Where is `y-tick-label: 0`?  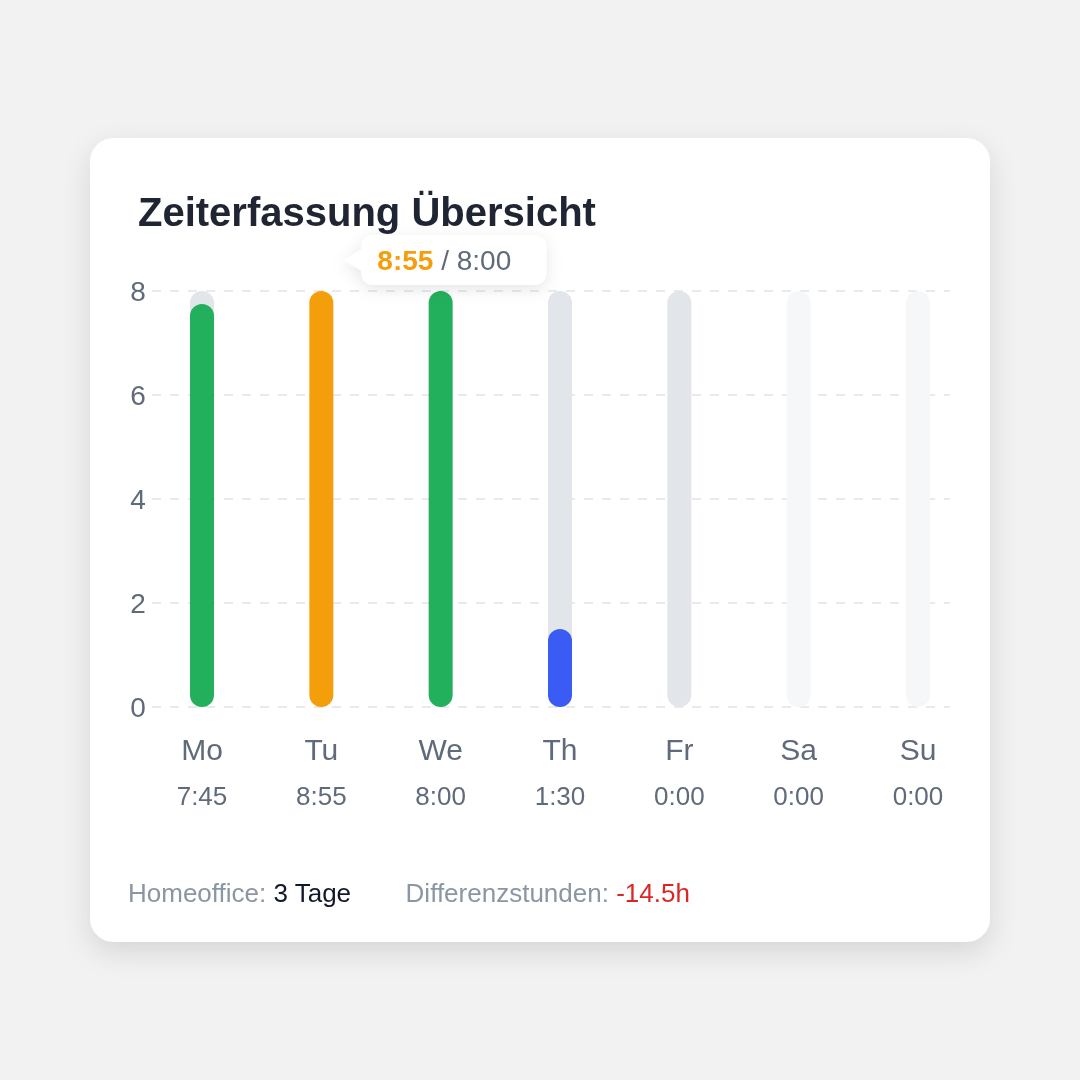
y-tick-label: 0 is located at coordinates (138, 707).